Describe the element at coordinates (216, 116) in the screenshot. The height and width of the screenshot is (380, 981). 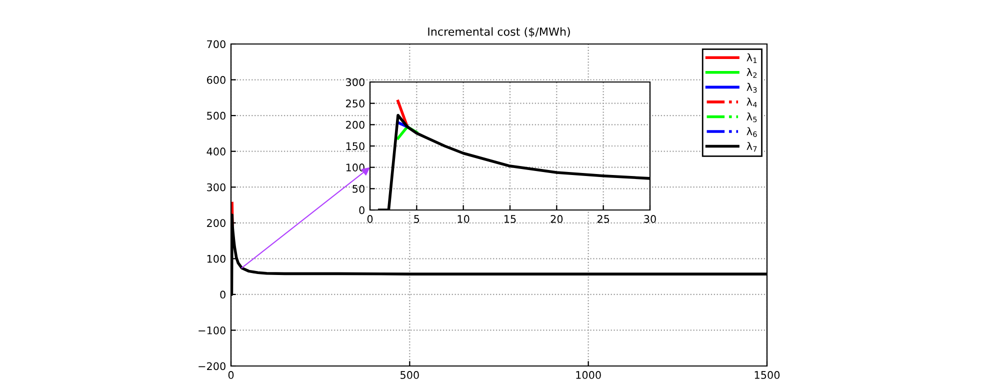
I see `y-tick-label: 500` at that location.